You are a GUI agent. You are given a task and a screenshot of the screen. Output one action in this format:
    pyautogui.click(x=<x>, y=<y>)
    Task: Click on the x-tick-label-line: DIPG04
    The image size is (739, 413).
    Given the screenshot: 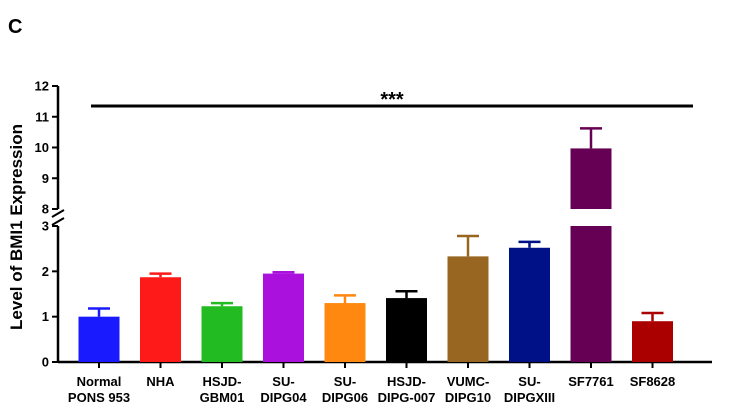 What is the action you would take?
    pyautogui.click(x=283, y=397)
    